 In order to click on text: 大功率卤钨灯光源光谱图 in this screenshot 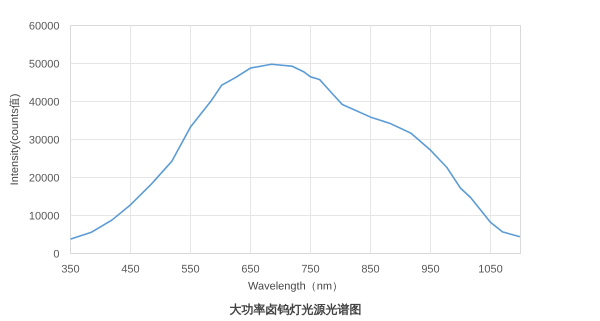, I will do `click(296, 309)`.